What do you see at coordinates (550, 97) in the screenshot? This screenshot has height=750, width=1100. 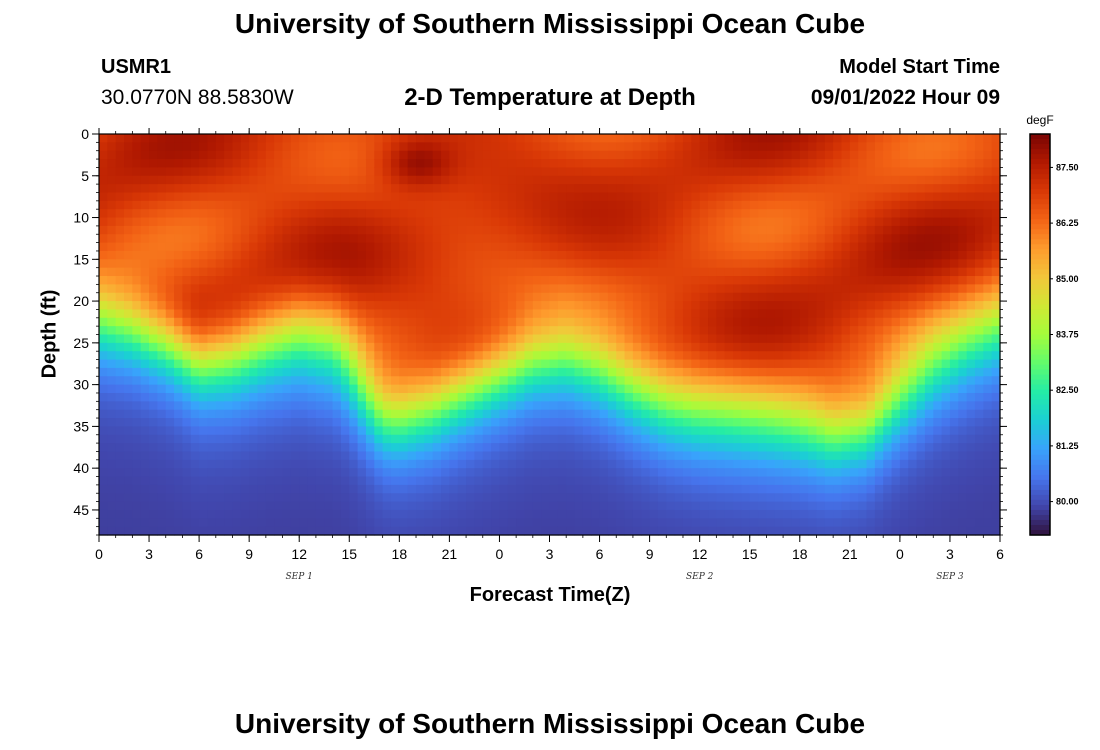 I see `chart-subtitle: 2-D Temperature at Depth` at bounding box center [550, 97].